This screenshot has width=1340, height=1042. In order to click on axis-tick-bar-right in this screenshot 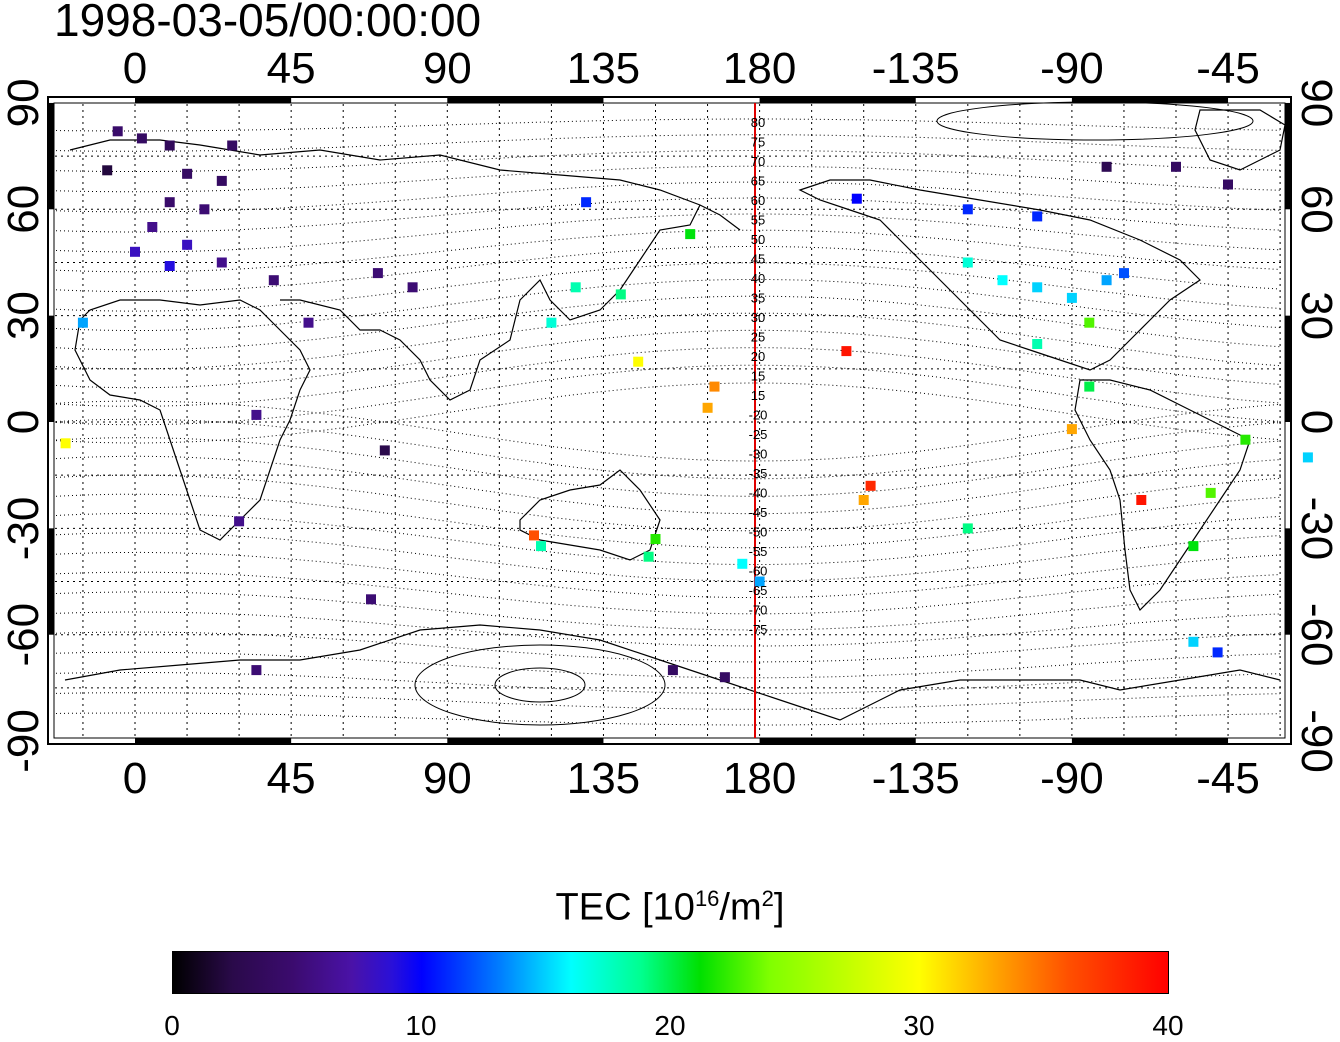, I will do `click(1288, 581)`.